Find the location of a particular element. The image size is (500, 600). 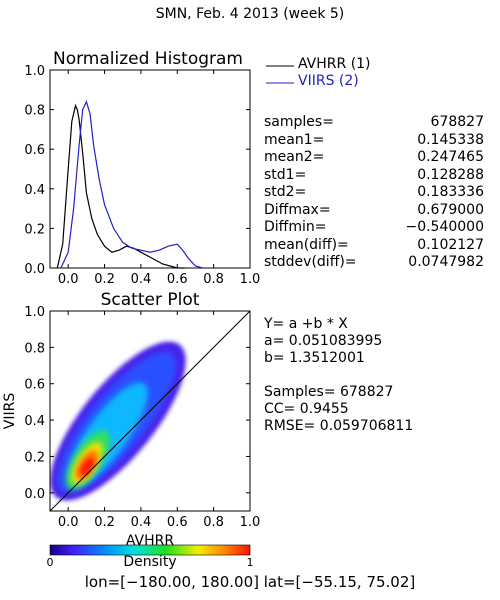

regression-a: a= 0.051083995 is located at coordinates (323, 341).